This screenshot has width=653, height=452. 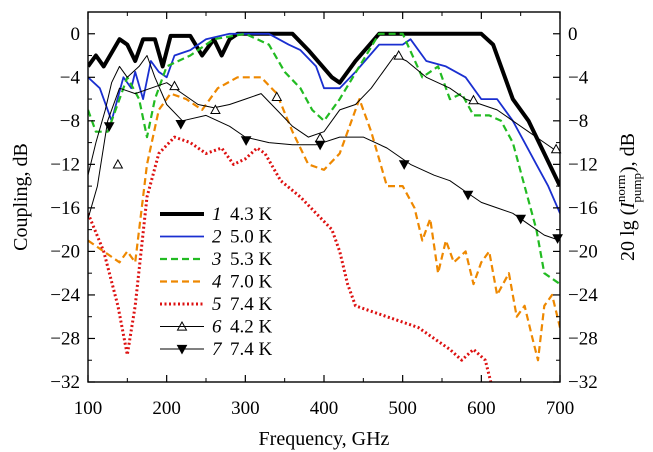 What do you see at coordinates (402, 408) in the screenshot?
I see `x-tick-label: 500` at bounding box center [402, 408].